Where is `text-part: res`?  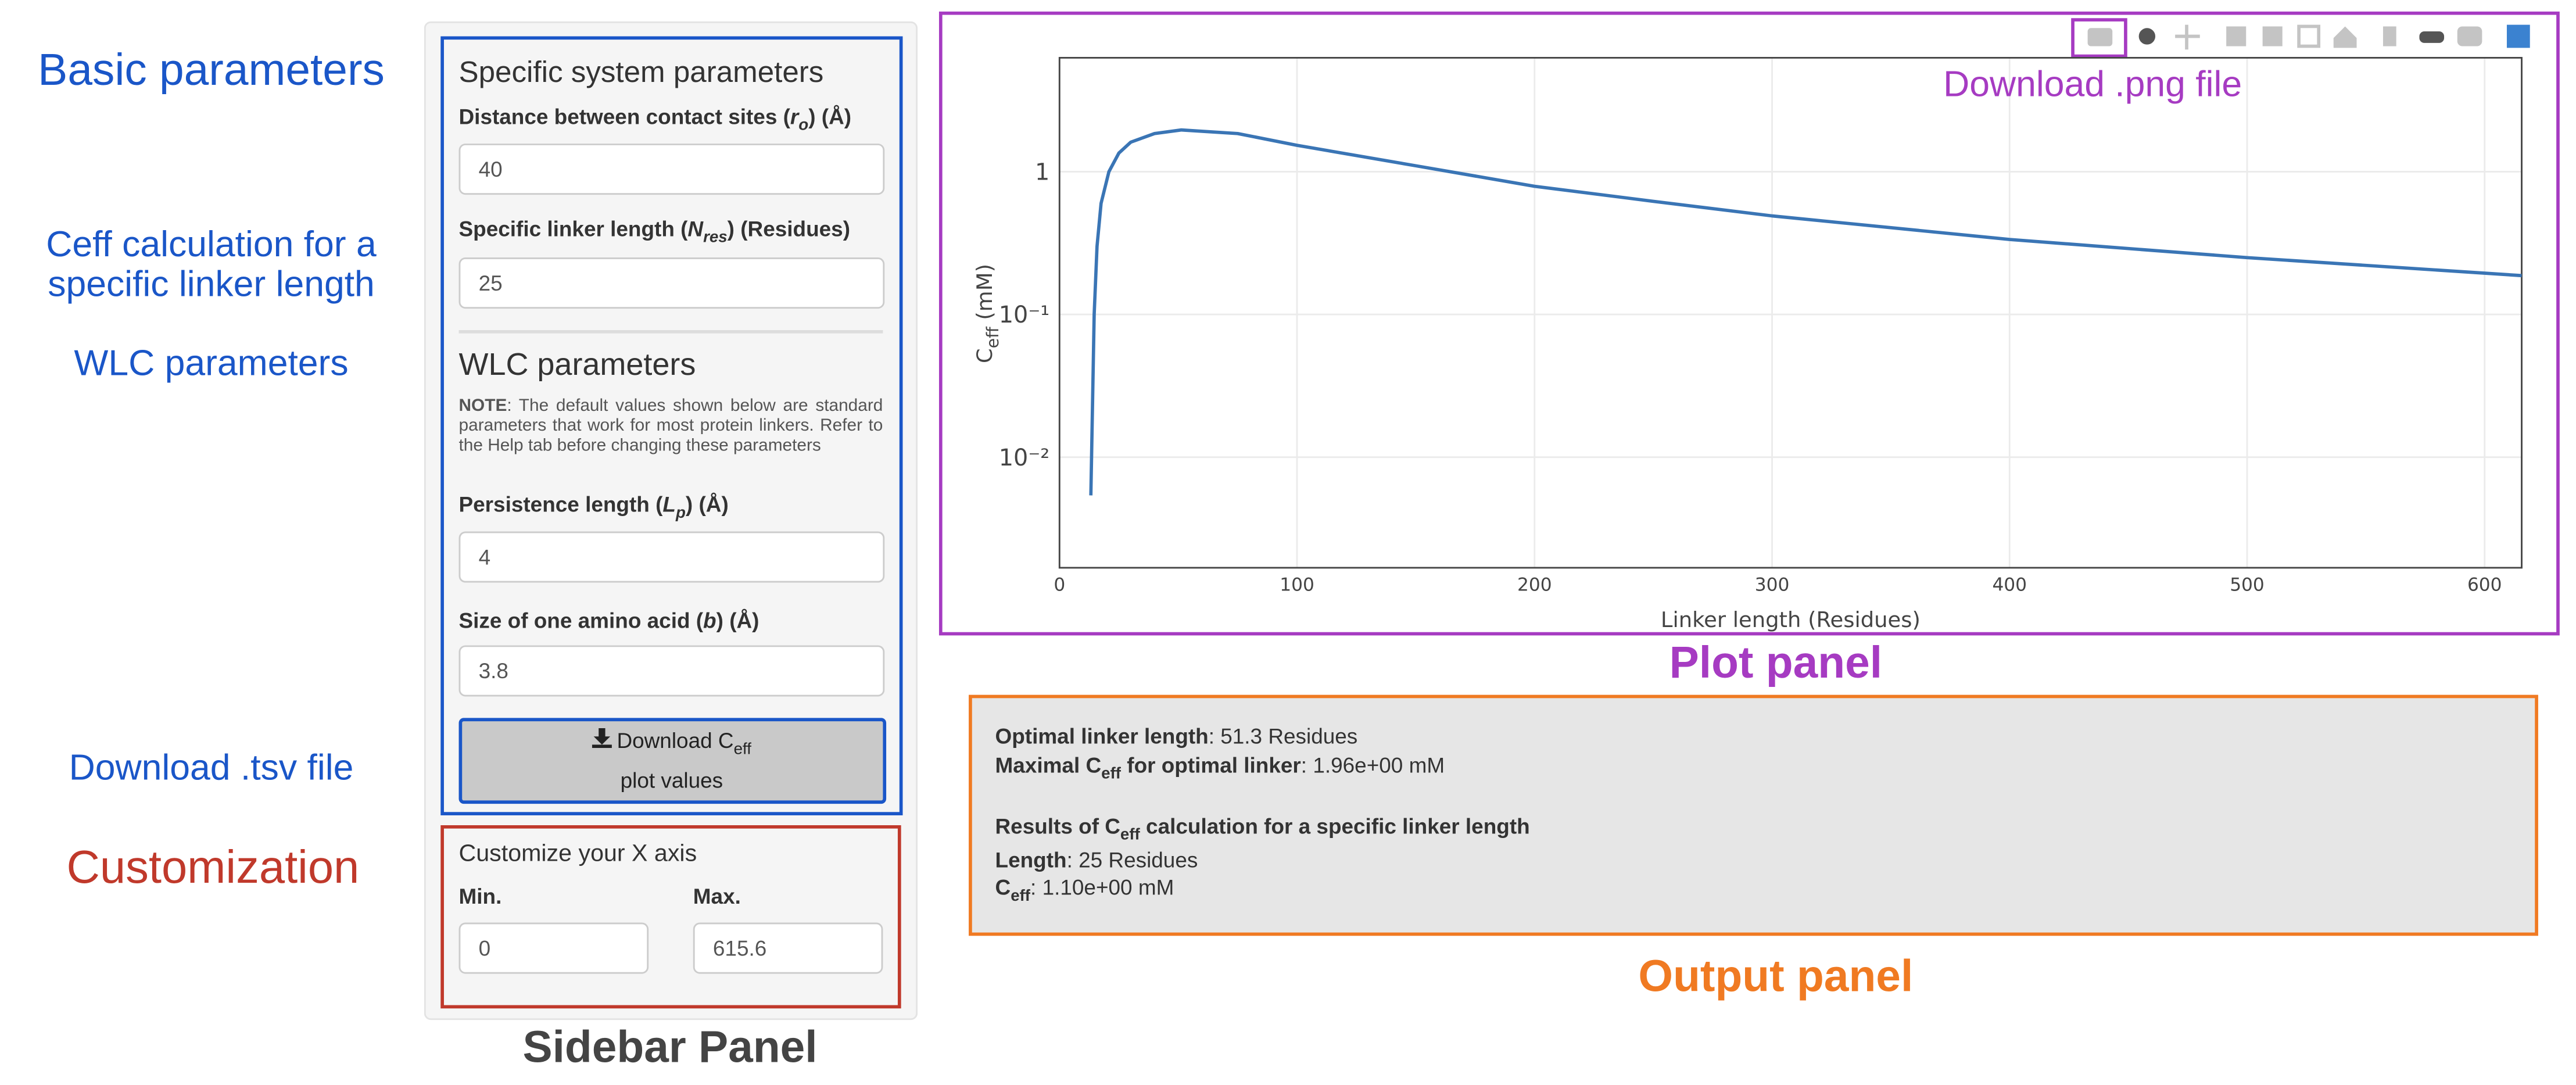
text-part: res is located at coordinates (715, 238).